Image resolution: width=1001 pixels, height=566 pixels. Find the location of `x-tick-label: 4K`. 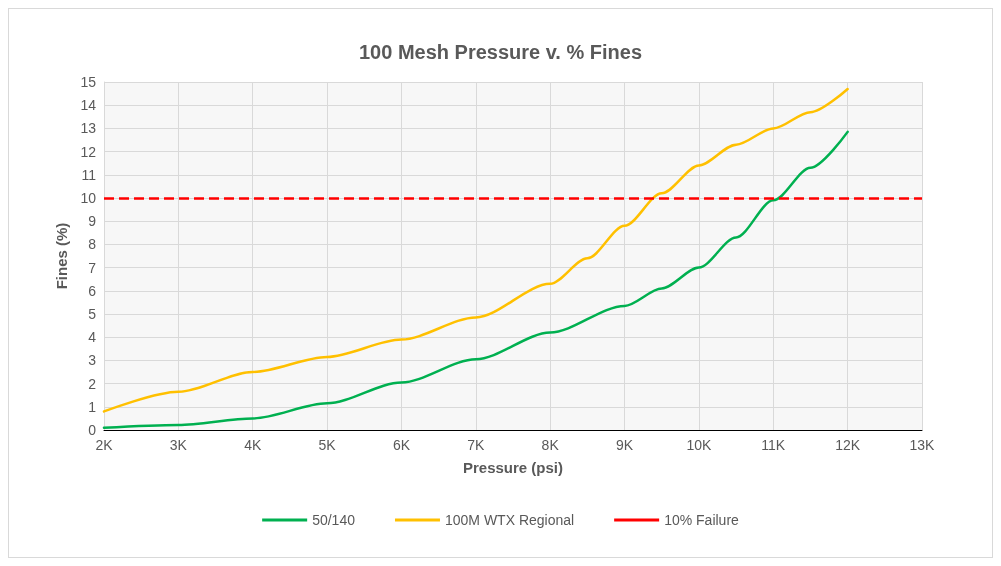

x-tick-label: 4K is located at coordinates (253, 445).